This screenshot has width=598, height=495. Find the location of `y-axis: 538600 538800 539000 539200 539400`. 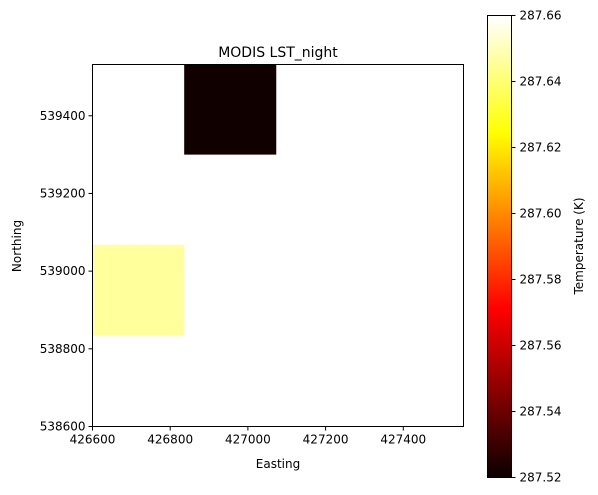

y-axis: 538600 538800 539000 539200 539400 is located at coordinates (66, 271).